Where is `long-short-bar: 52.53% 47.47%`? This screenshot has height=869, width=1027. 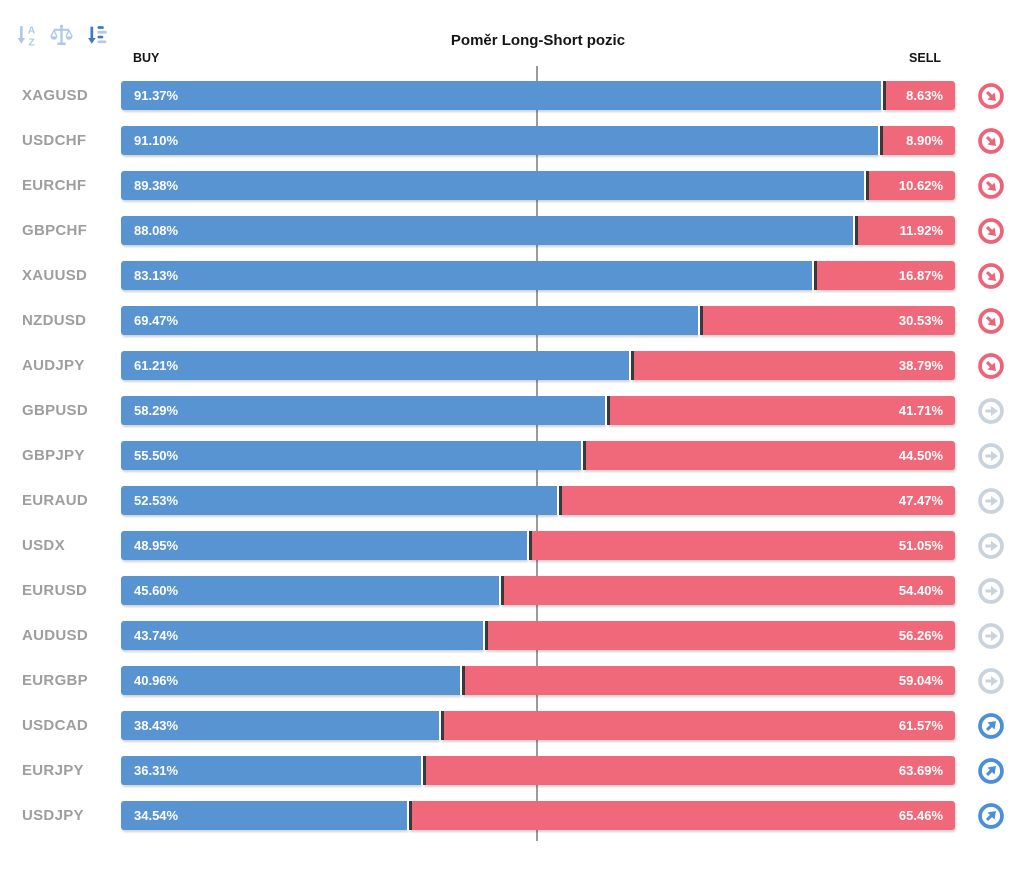
long-short-bar: 52.53% 47.47% is located at coordinates (538, 500).